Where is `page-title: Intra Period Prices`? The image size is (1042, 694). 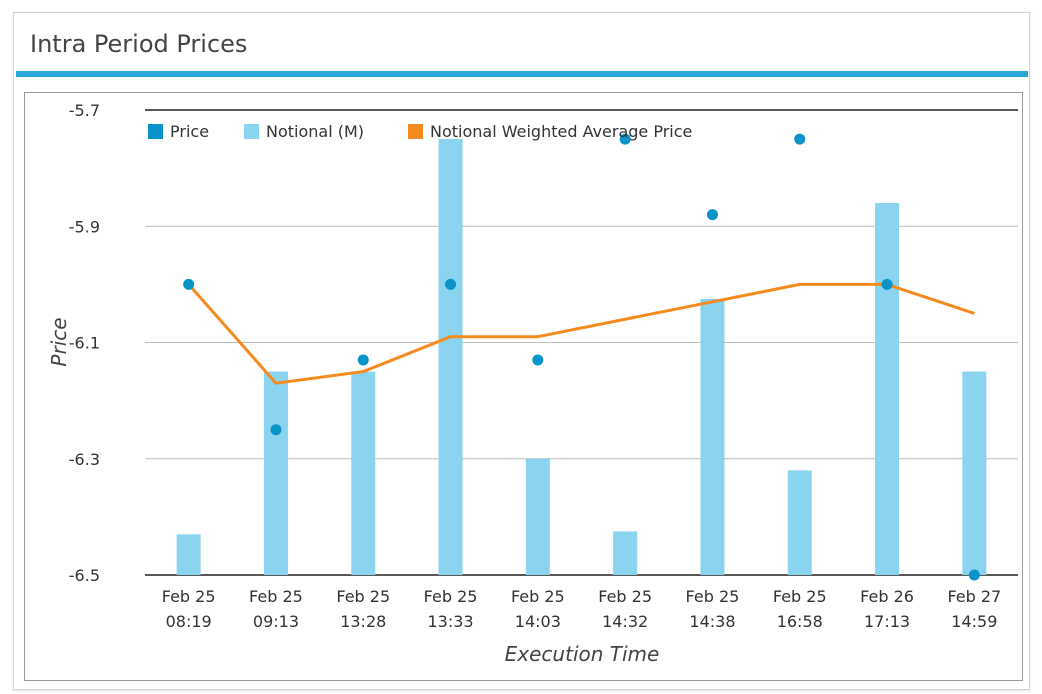 page-title: Intra Period Prices is located at coordinates (139, 44).